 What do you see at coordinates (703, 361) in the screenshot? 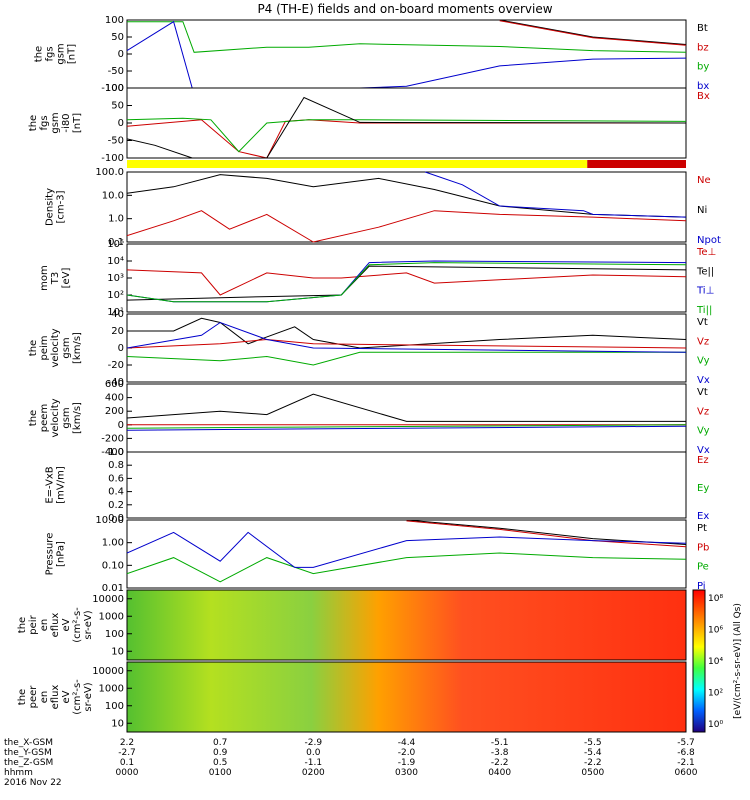
I see `legend-entry: Vy` at bounding box center [703, 361].